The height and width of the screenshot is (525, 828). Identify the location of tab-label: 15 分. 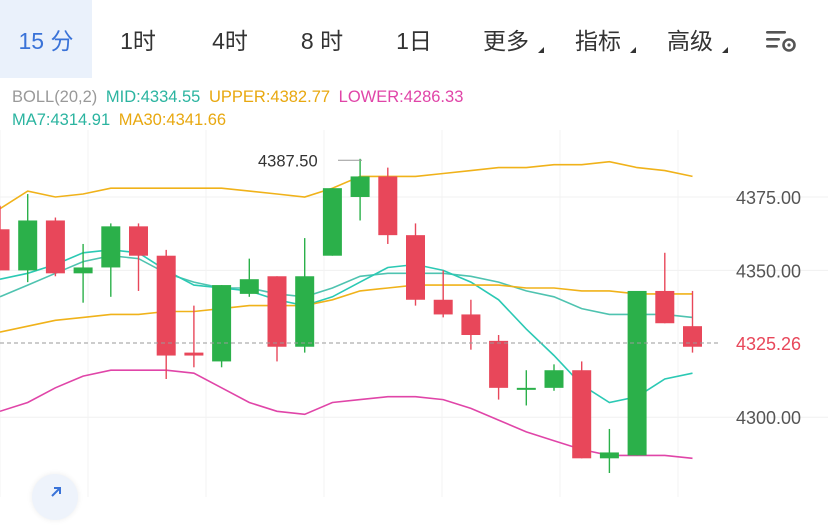
(46, 41).